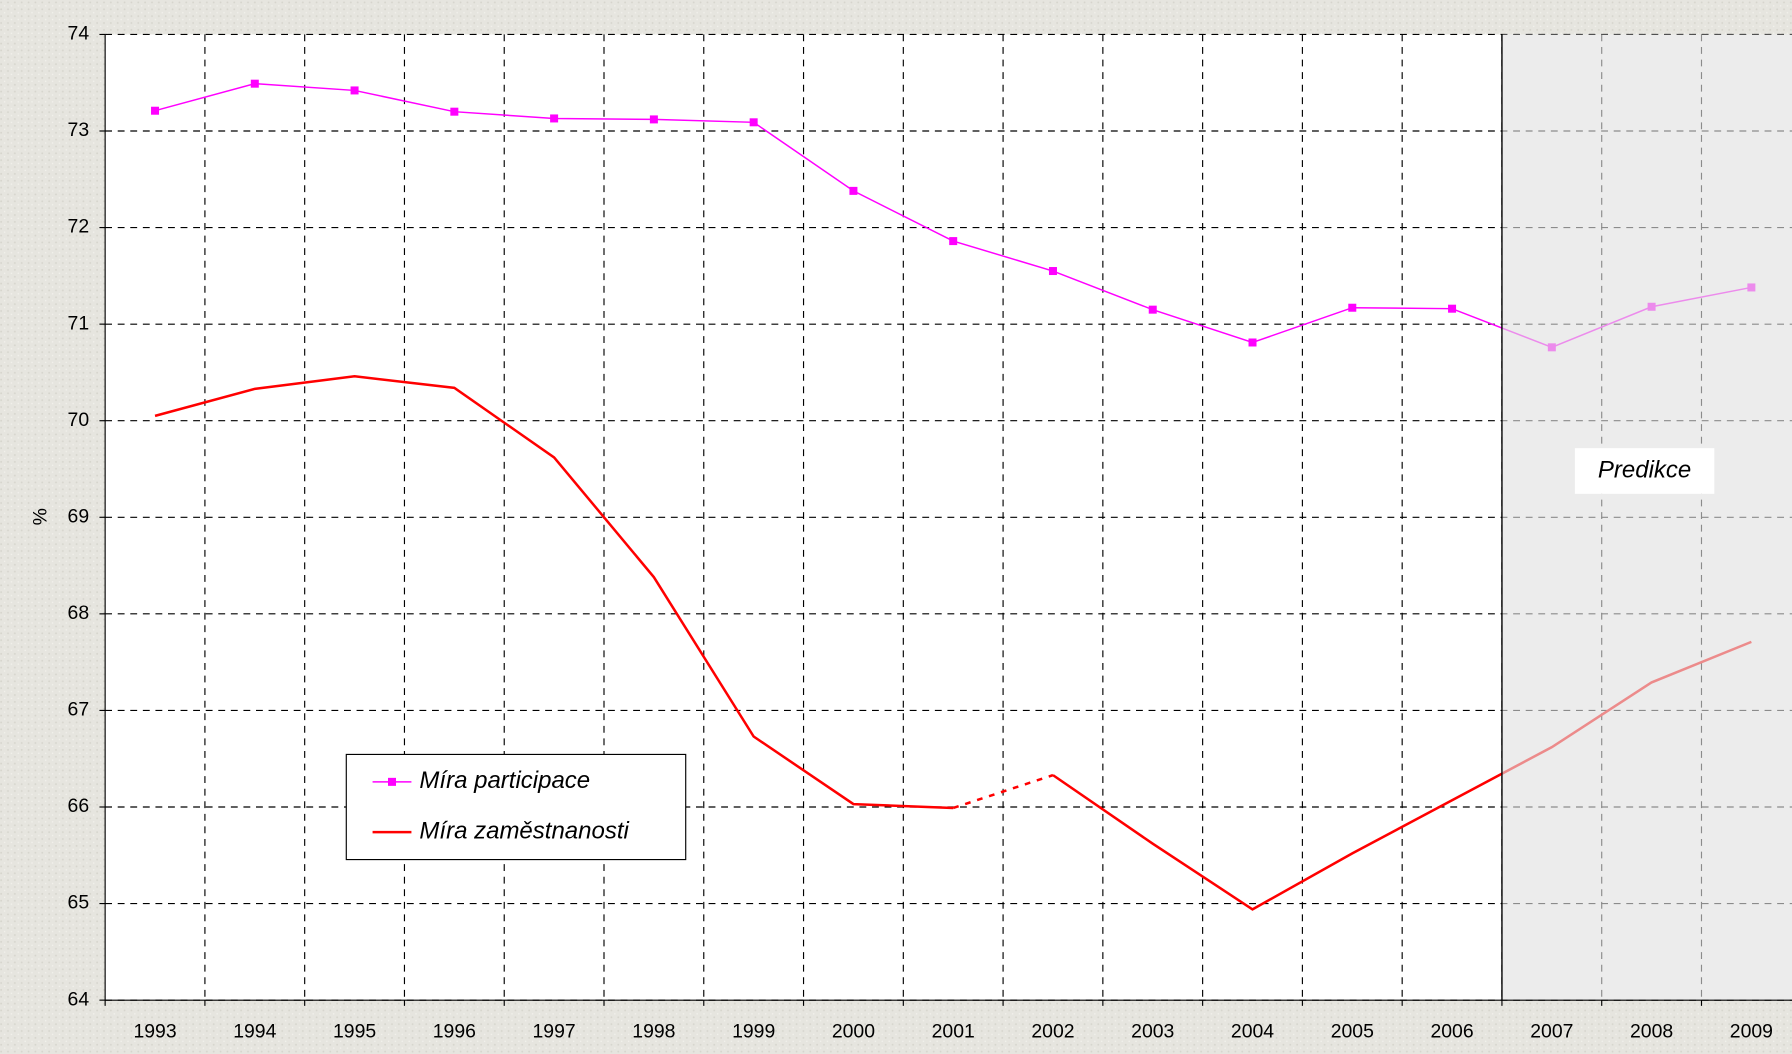 This screenshot has height=1054, width=1792. I want to click on x-tick-label: 1995, so click(354, 1031).